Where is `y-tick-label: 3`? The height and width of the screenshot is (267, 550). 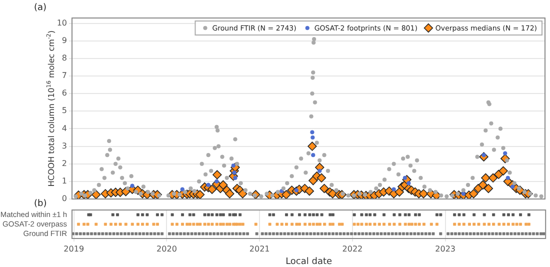 y-tick-label: 3 is located at coordinates (64, 145).